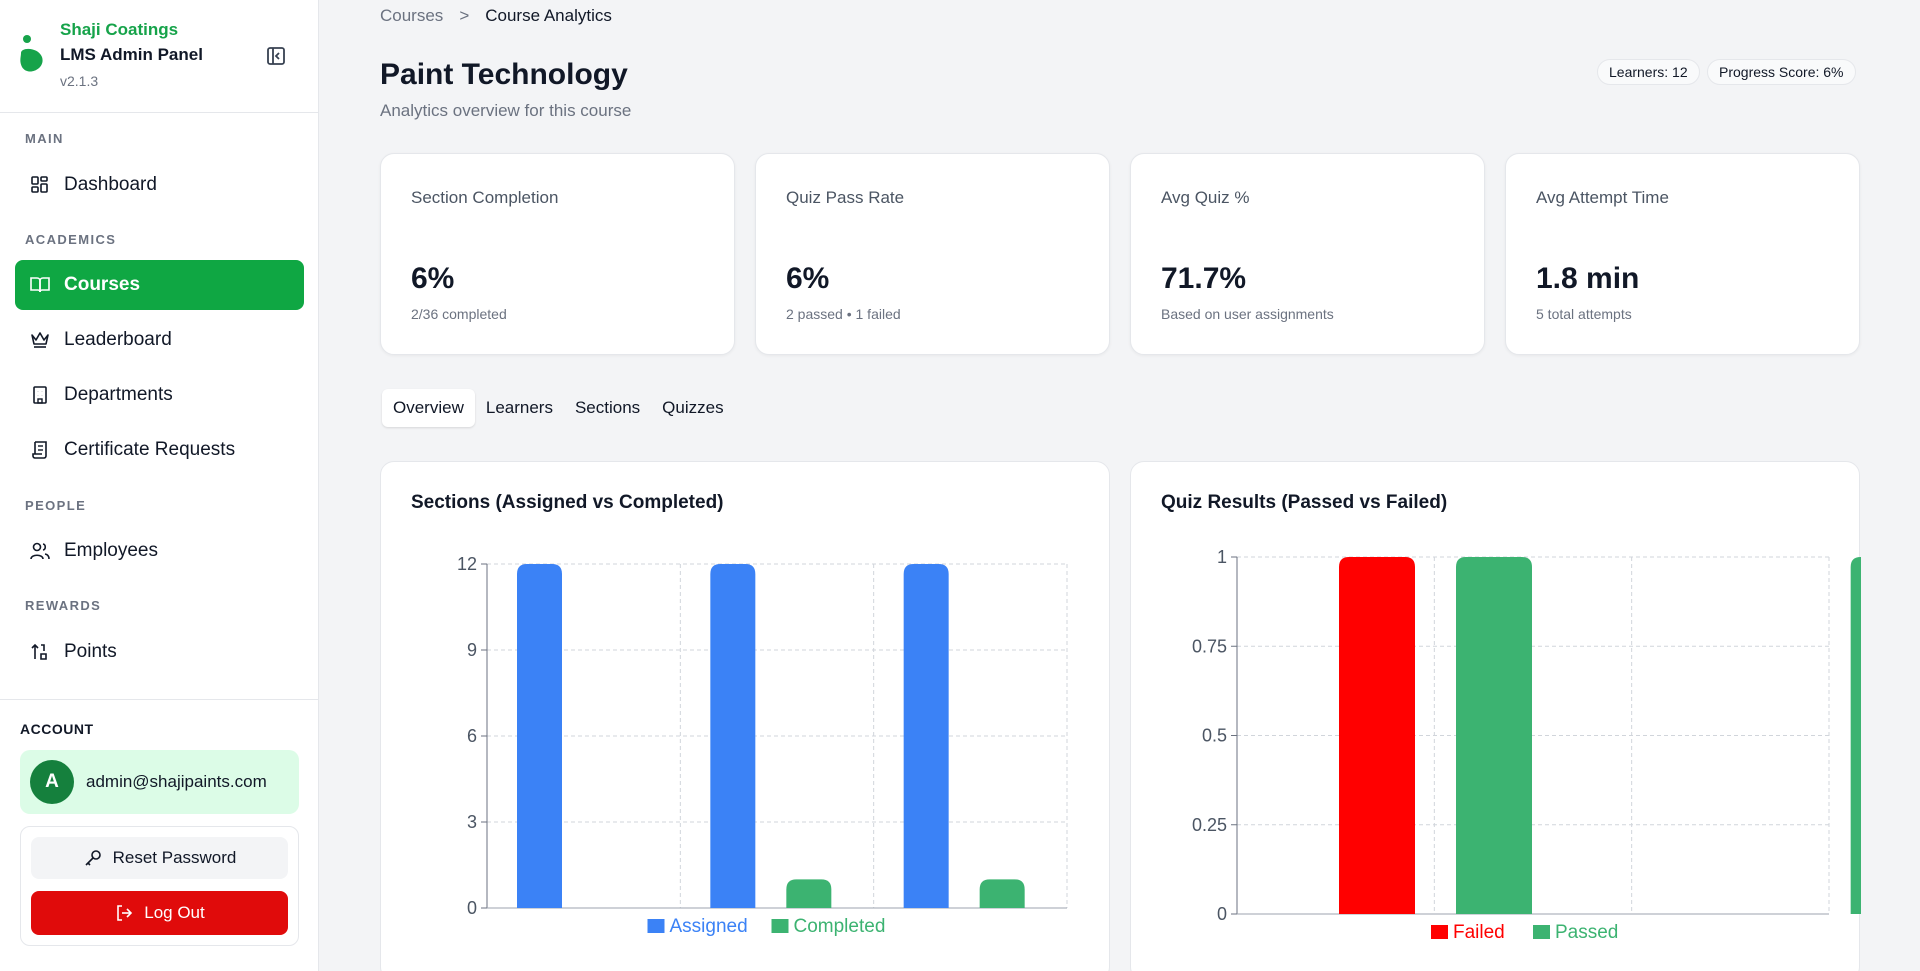 This screenshot has height=971, width=1920. What do you see at coordinates (459, 314) in the screenshot?
I see `stat-subtext: 2/36 completed` at bounding box center [459, 314].